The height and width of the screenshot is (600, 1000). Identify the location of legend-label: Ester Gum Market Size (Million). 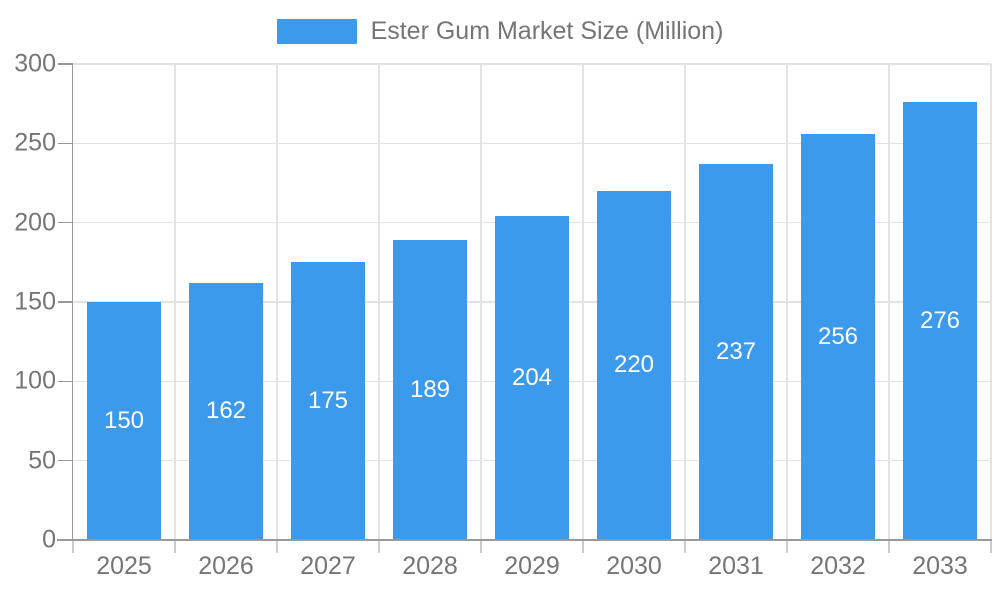
(547, 30).